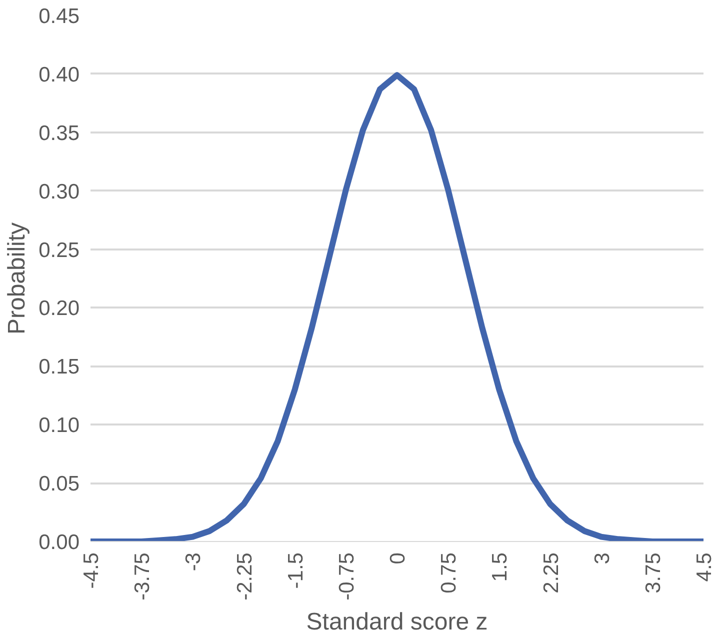 The width and height of the screenshot is (728, 638). Describe the element at coordinates (59, 192) in the screenshot. I see `y-tick-label: 0.30` at that location.